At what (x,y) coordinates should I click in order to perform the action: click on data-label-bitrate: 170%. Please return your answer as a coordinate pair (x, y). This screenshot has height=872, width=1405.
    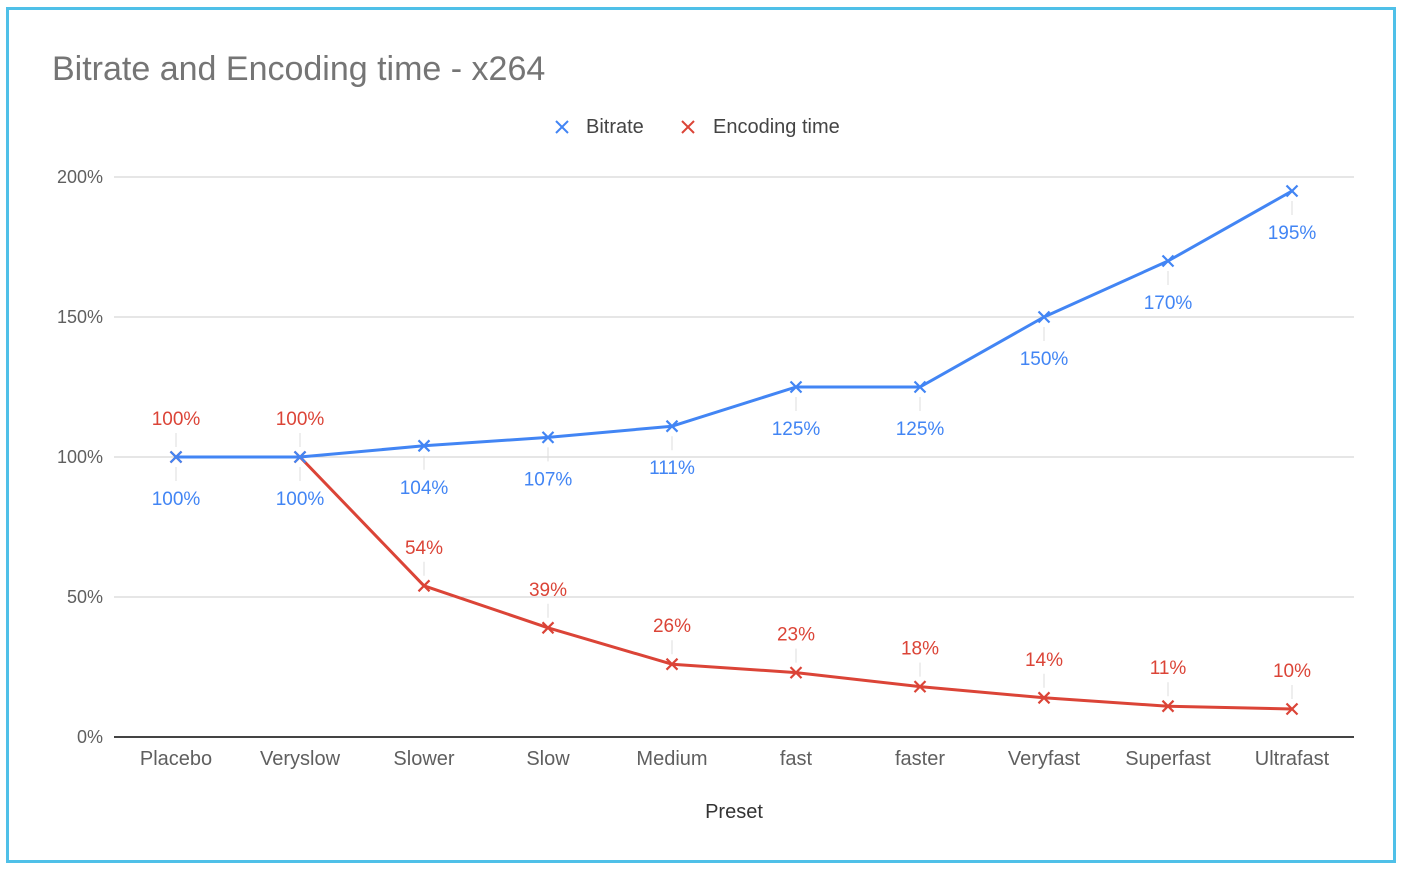
    Looking at the image, I should click on (1168, 303).